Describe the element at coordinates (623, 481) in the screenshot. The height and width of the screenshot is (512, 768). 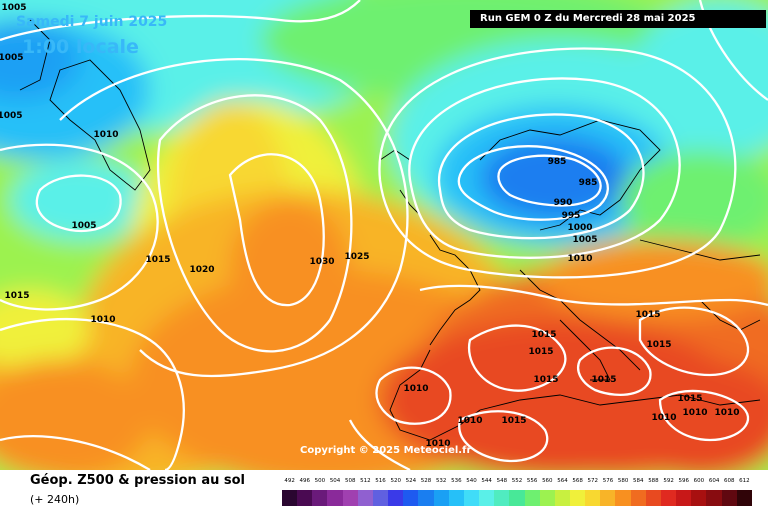
I see `scale-value: 580` at that location.